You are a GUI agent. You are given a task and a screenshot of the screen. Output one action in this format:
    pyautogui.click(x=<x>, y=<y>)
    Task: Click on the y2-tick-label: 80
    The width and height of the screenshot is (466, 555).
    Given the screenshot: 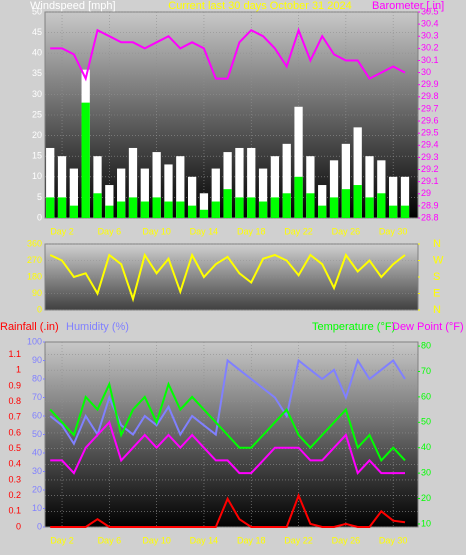 What is the action you would take?
    pyautogui.click(x=426, y=345)
    